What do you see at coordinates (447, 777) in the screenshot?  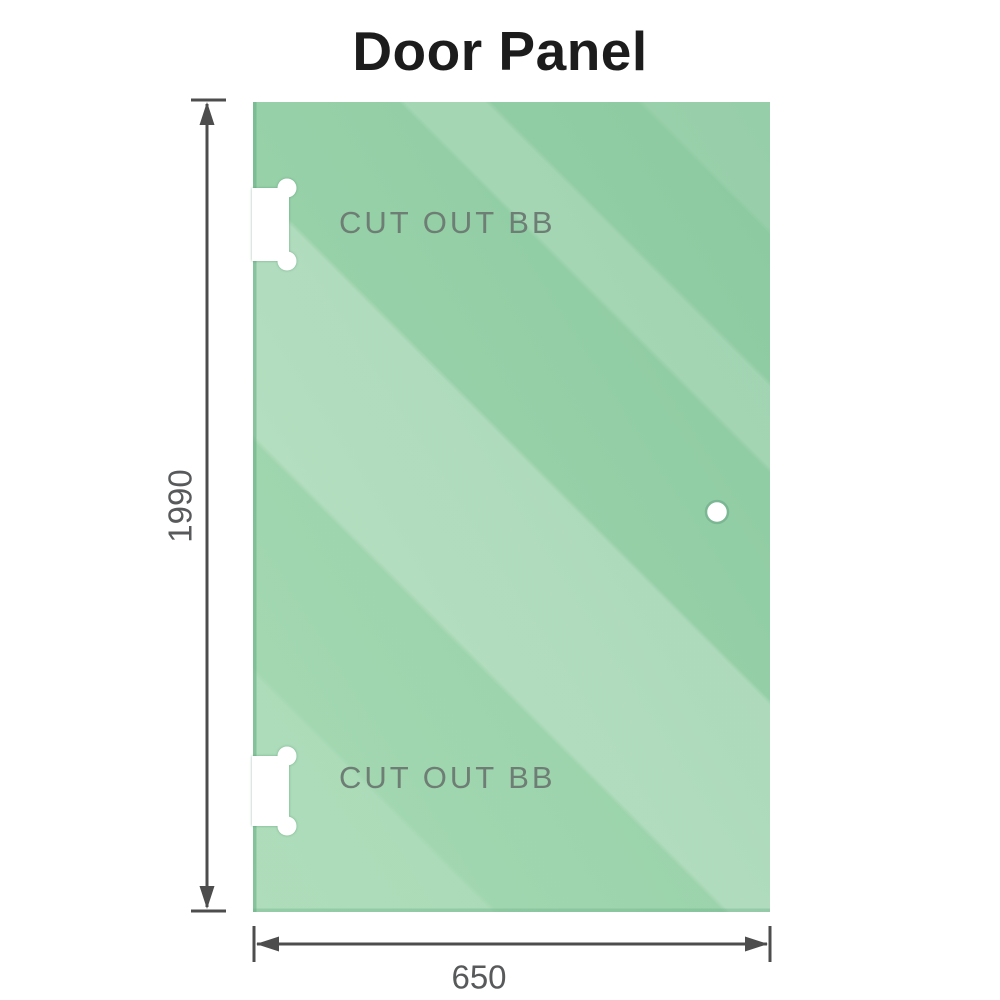 I see `cutout-bottom-label: CUT OUT BB` at bounding box center [447, 777].